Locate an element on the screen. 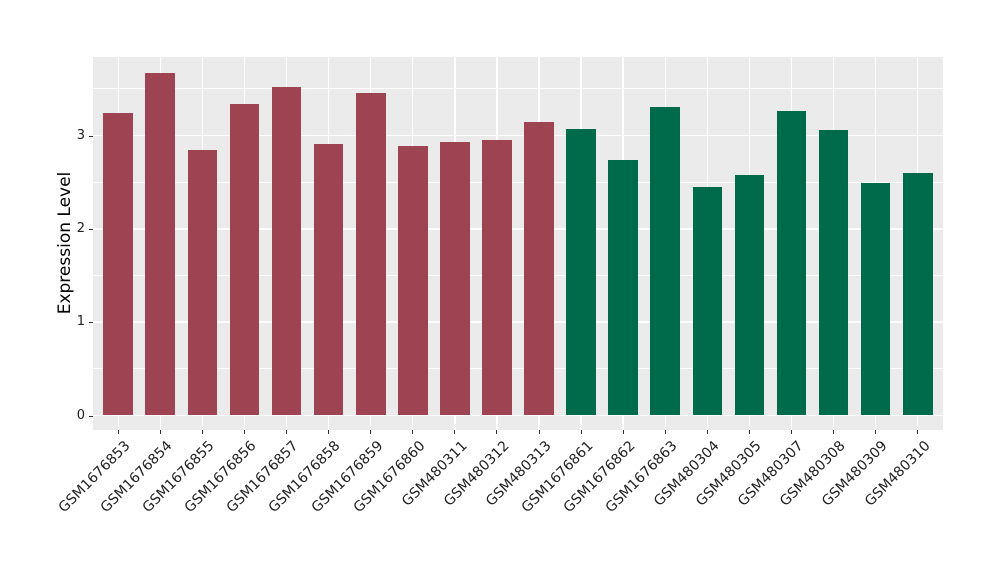 This screenshot has width=1000, height=580. y-tick-label: 3 is located at coordinates (80, 135).